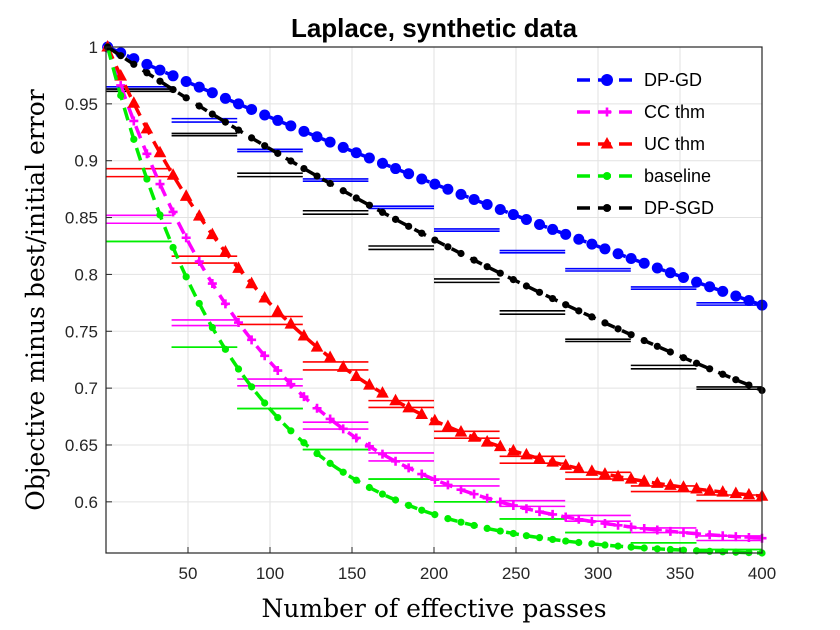 This screenshot has height=630, width=840. Describe the element at coordinates (641, 144) in the screenshot. I see `legend-item-uc-thm: UC thm` at that location.